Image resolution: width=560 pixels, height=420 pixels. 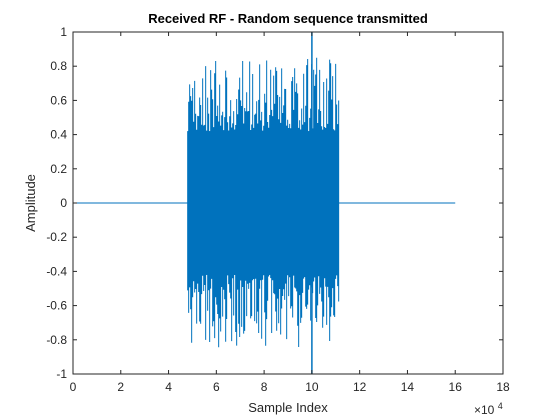 What do you see at coordinates (30, 203) in the screenshot?
I see `y-axis-label: Amplitude` at bounding box center [30, 203].